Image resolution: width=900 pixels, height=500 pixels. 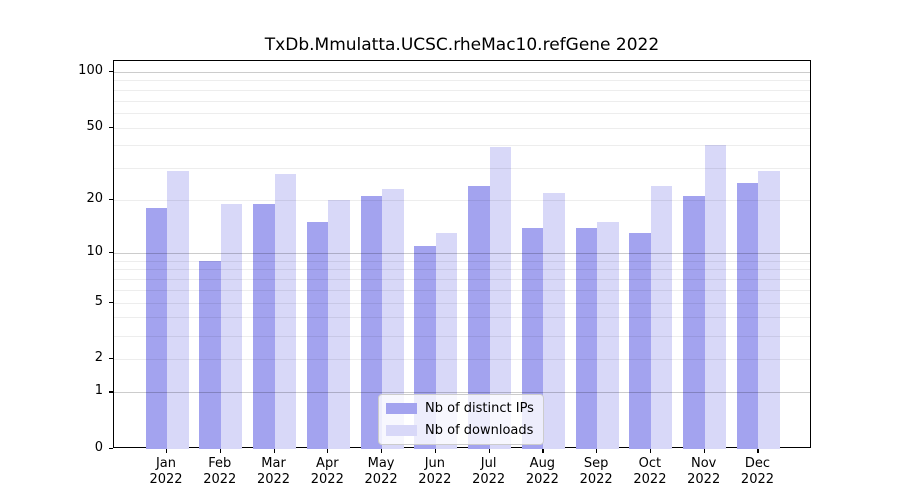 What do you see at coordinates (98, 447) in the screenshot?
I see `y-tick-label-0: 0` at bounding box center [98, 447].